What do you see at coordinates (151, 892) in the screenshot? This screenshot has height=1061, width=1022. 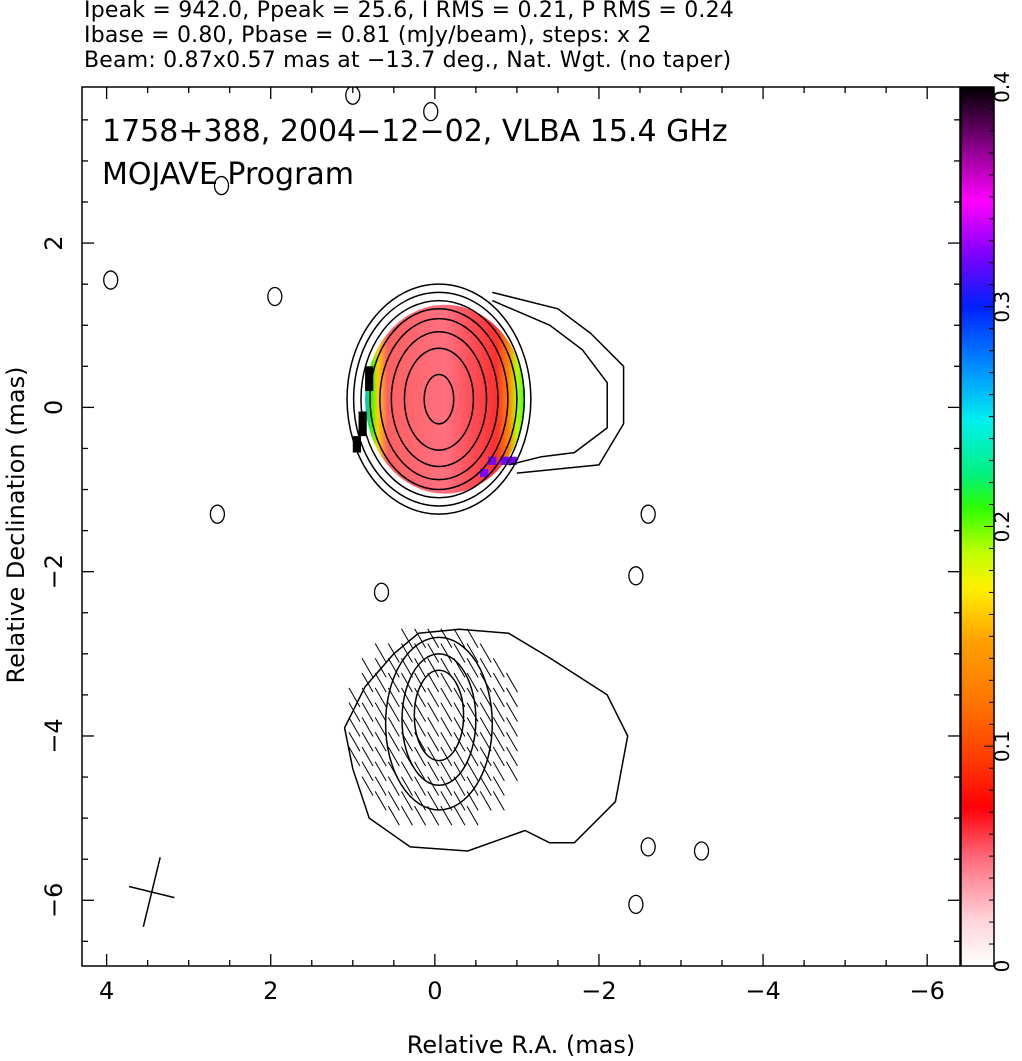 I see `beam-minor-axis` at bounding box center [151, 892].